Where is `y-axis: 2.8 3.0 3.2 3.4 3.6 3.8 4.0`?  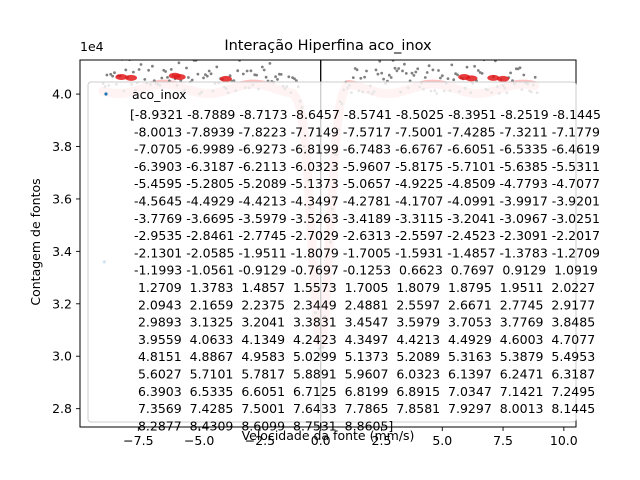
y-axis: 2.8 3.0 3.2 3.4 3.6 3.8 4.0 is located at coordinates (66, 251).